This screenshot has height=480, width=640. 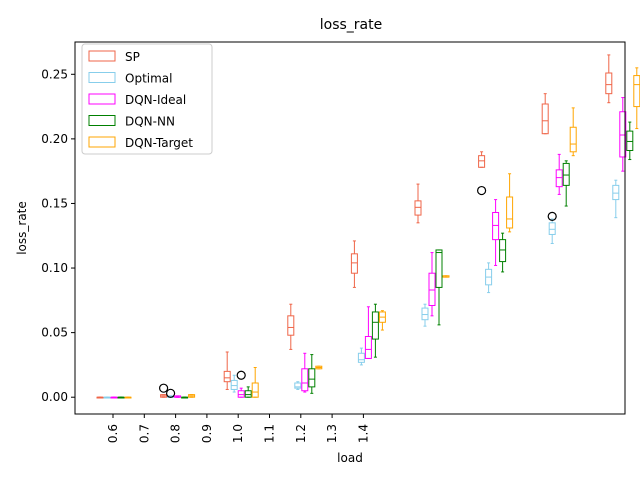 What do you see at coordinates (155, 100) in the screenshot?
I see `legend-label: DQN-Ideal` at bounding box center [155, 100].